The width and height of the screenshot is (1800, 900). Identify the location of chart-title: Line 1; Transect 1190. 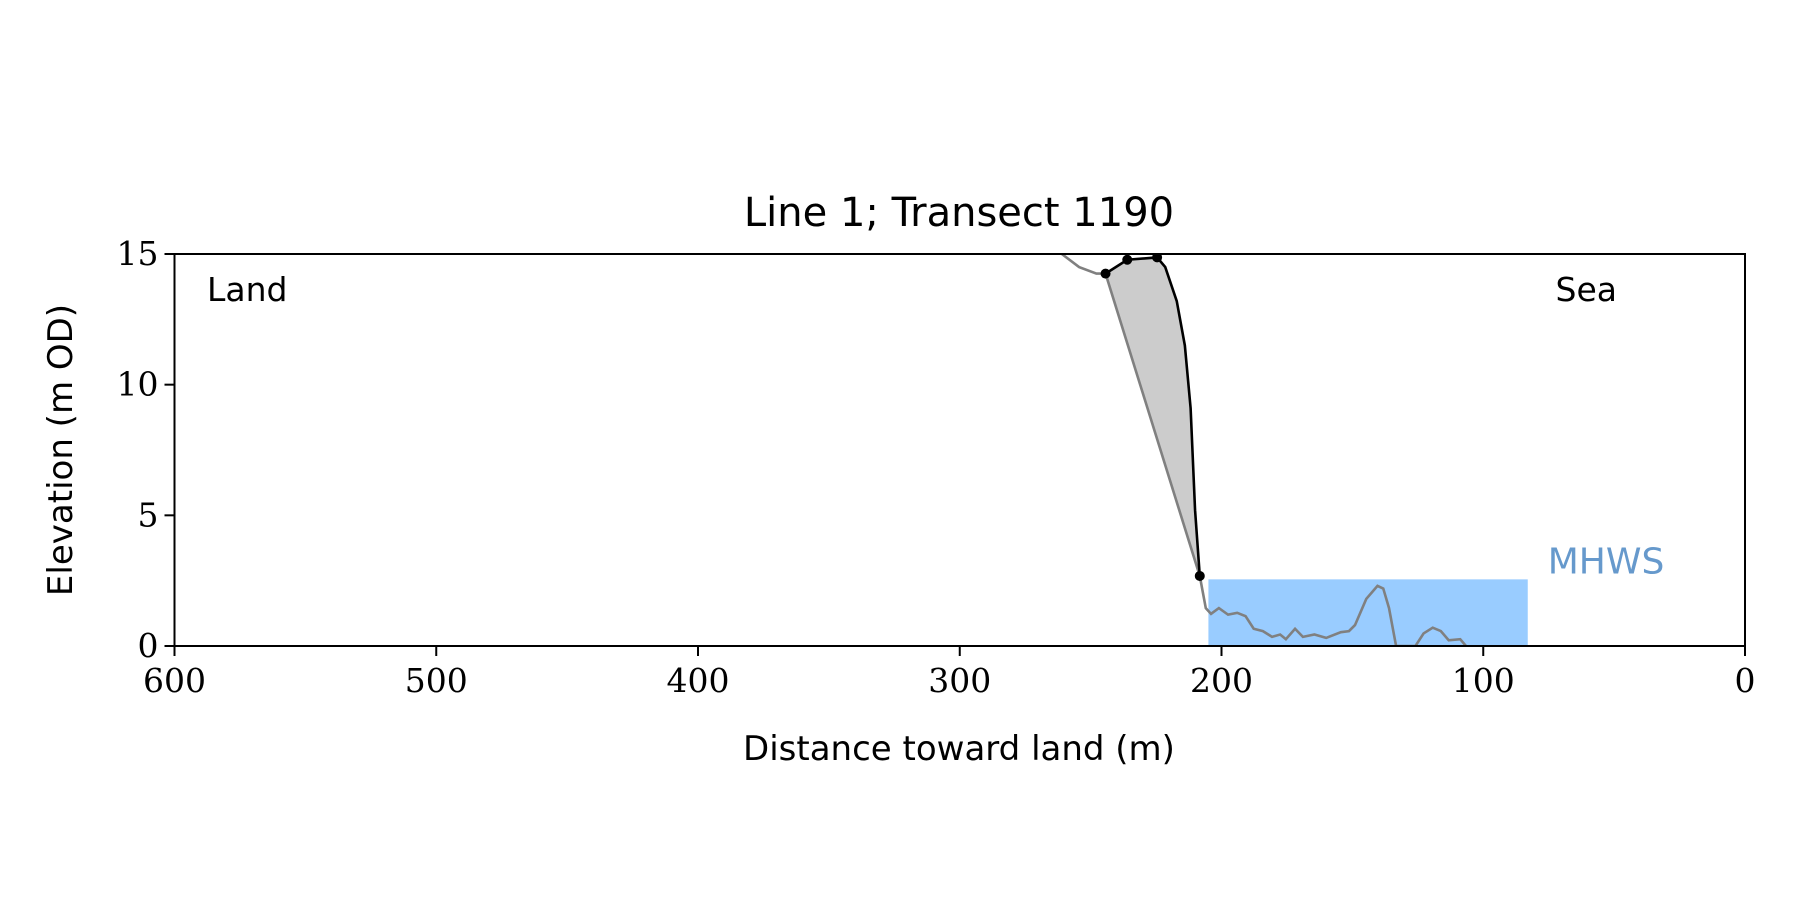
(959, 213).